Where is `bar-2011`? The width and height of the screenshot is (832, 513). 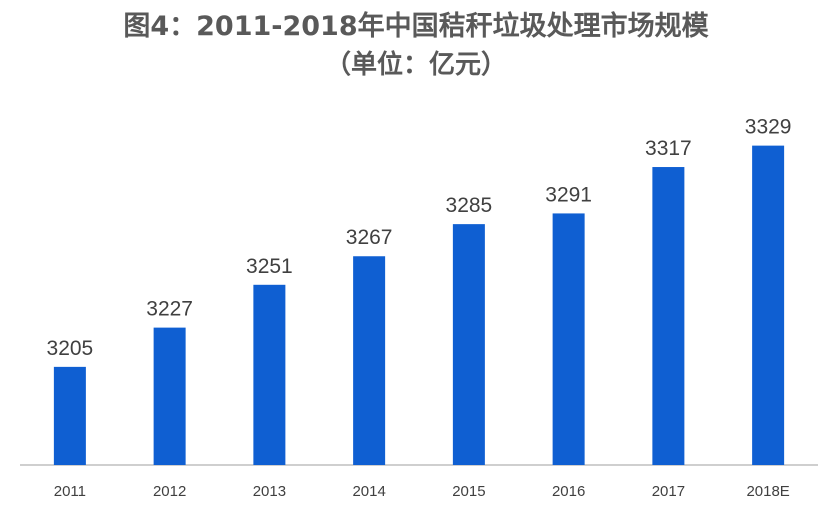 bar-2011 is located at coordinates (69, 415).